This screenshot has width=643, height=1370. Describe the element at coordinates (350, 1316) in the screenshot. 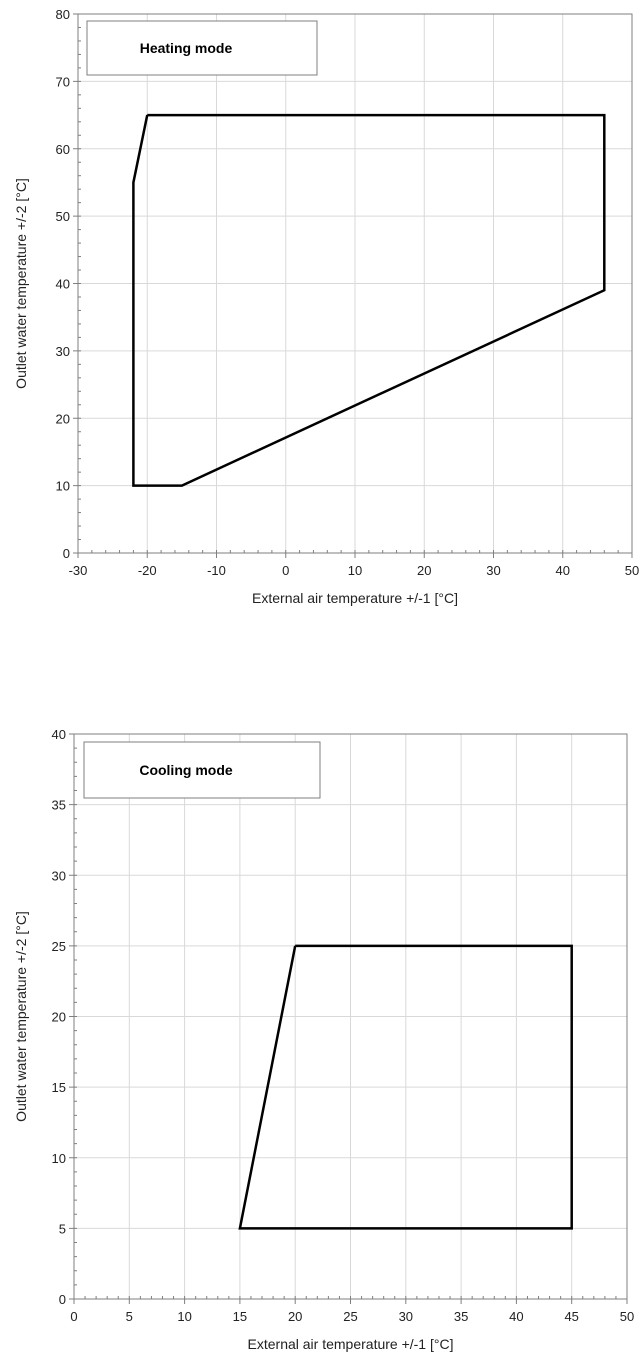

I see `x-tick-label: 25` at that location.